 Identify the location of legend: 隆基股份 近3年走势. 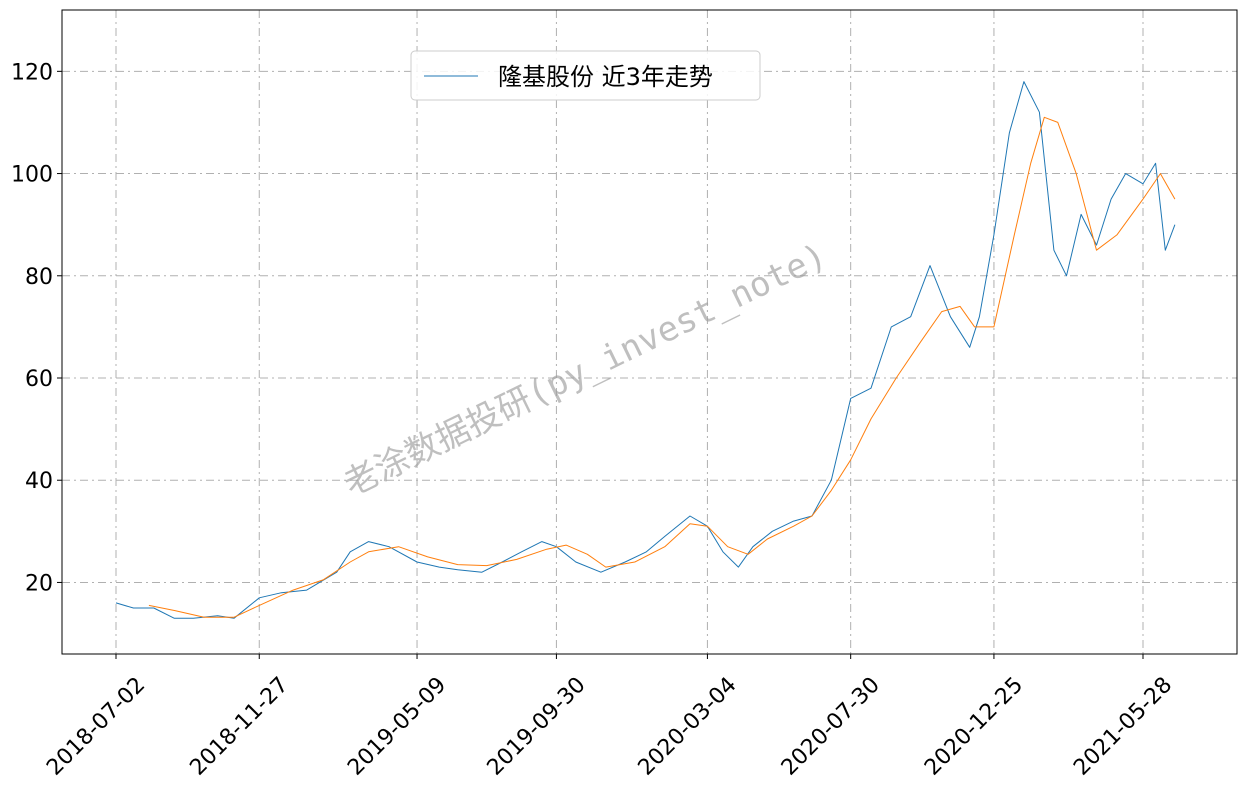
(585, 75).